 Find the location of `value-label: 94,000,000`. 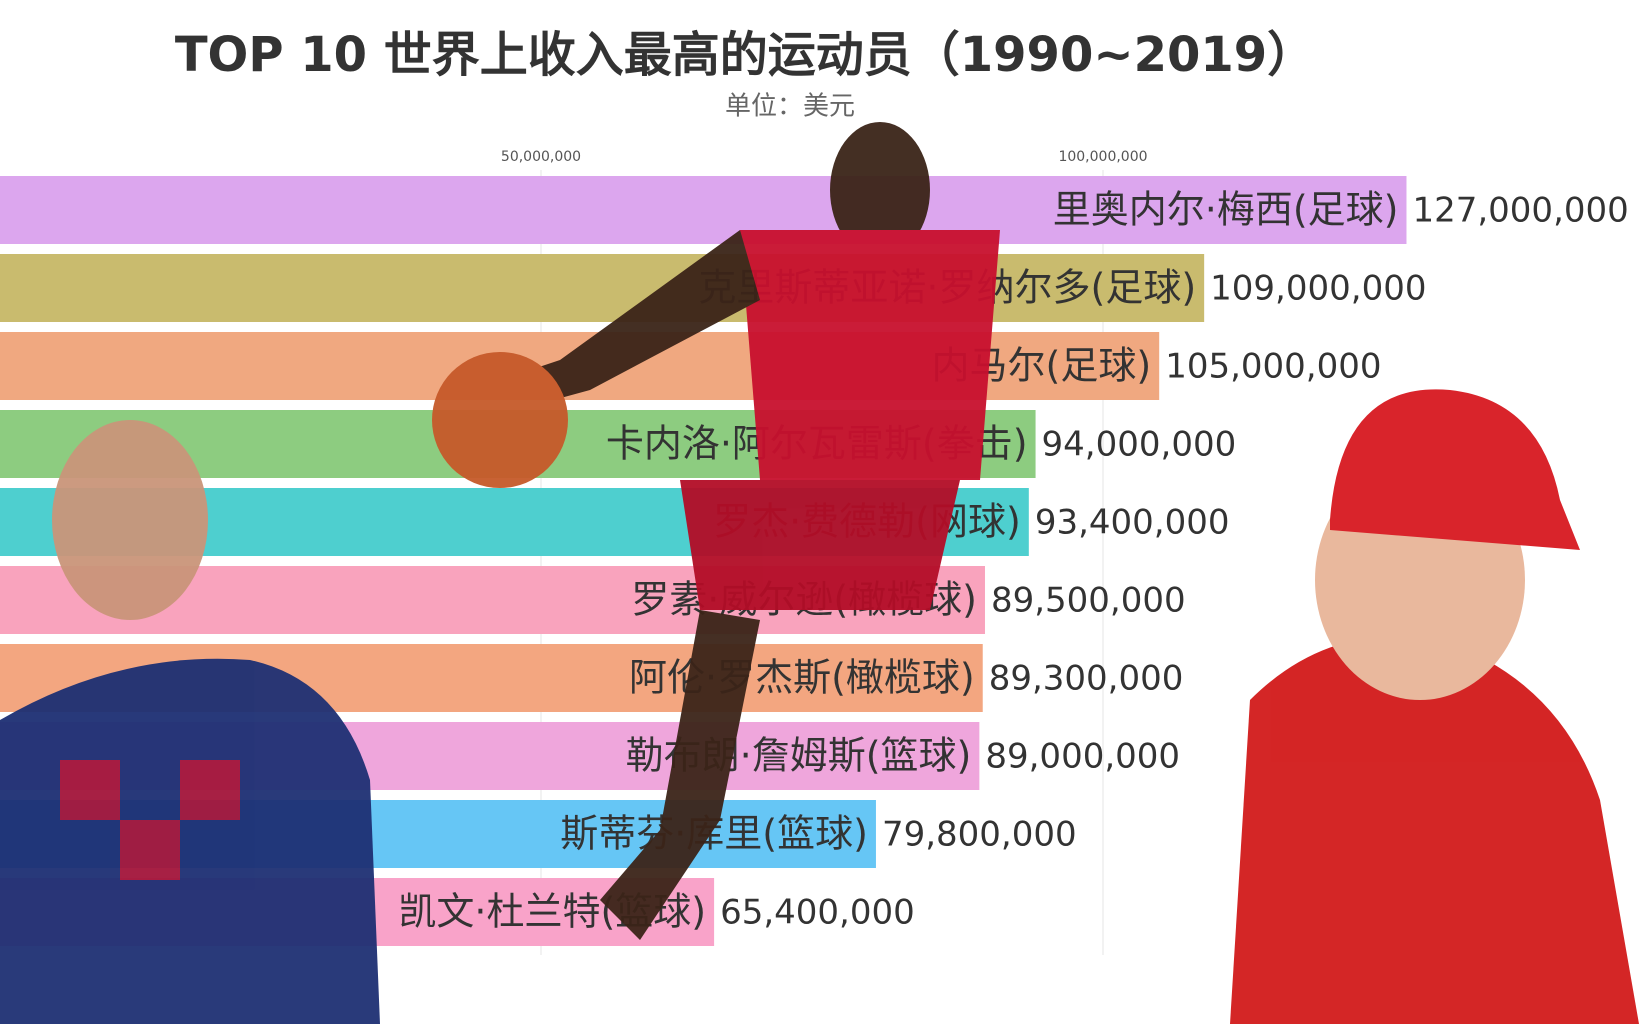

value-label: 94,000,000 is located at coordinates (1139, 445).